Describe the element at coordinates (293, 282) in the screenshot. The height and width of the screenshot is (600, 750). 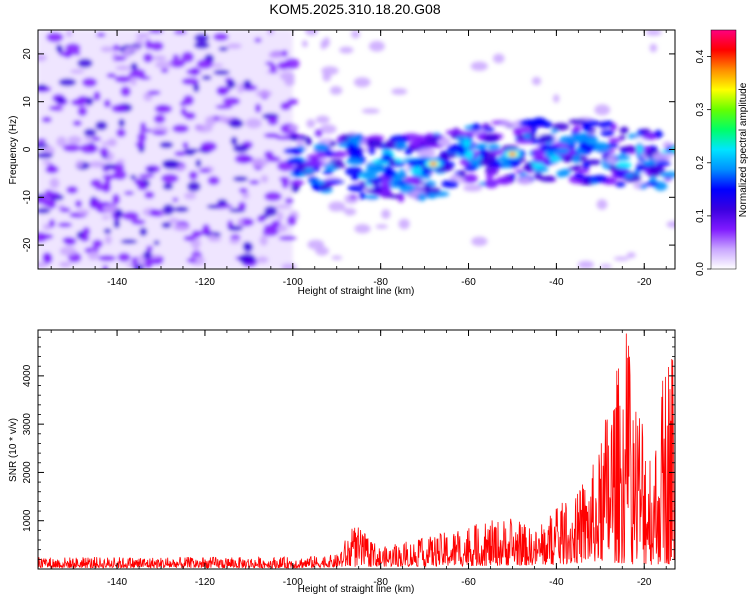
I see `x-tick-label: -100` at that location.